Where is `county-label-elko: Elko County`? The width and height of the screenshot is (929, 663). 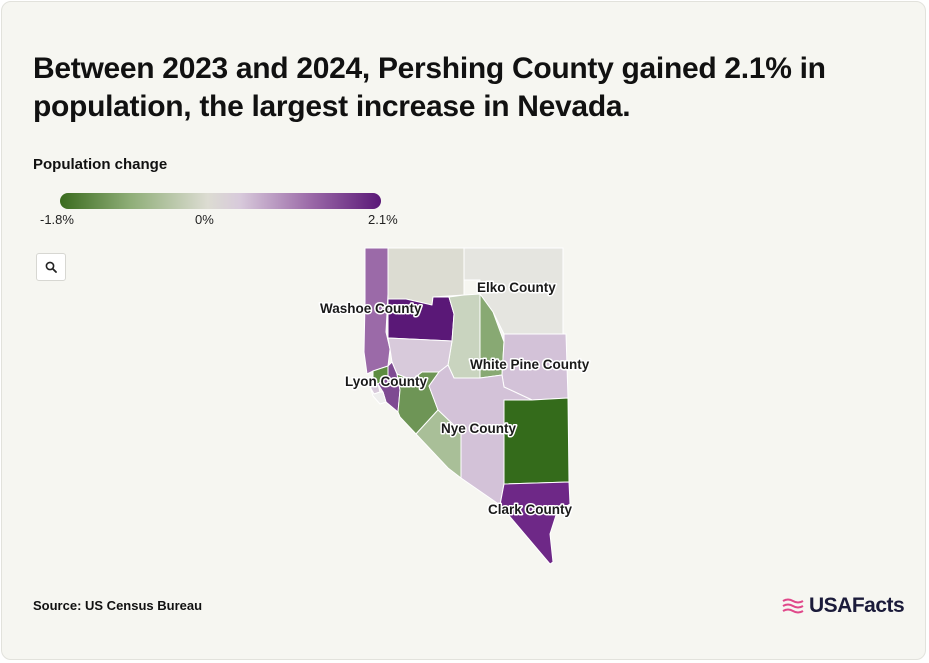 county-label-elko: Elko County is located at coordinates (516, 287).